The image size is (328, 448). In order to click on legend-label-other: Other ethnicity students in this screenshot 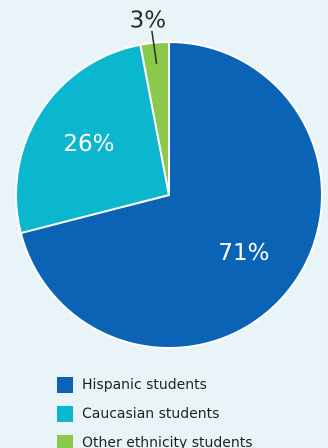, I will do `click(167, 441)`.